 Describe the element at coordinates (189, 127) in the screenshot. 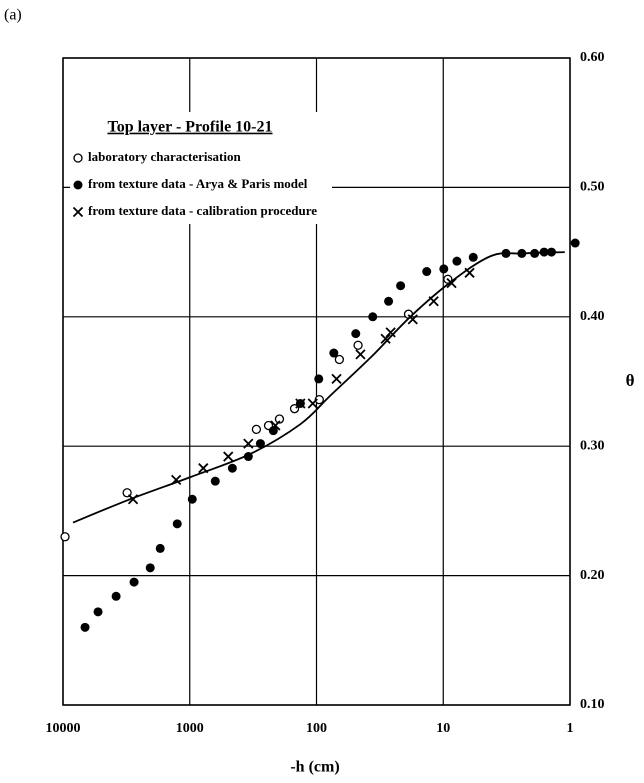

I see `legend-title: Top layer - Profile 10-21` at that location.